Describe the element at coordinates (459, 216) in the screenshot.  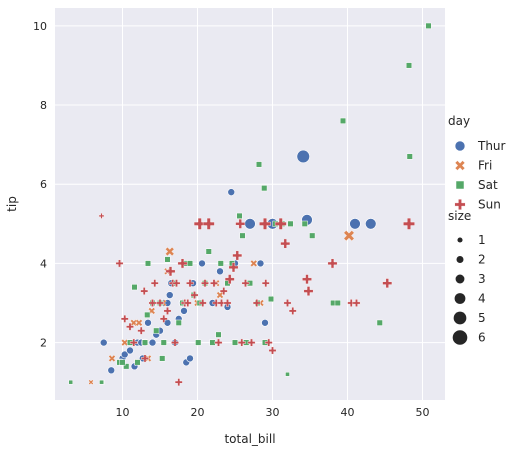
I see `legend-title-size: size` at that location.